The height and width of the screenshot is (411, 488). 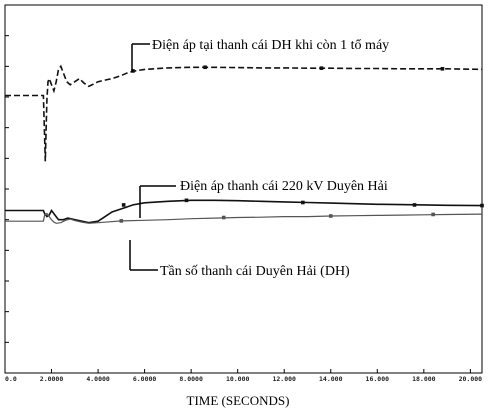 I want to click on x-tick-label: 0.0, so click(x=11, y=379).